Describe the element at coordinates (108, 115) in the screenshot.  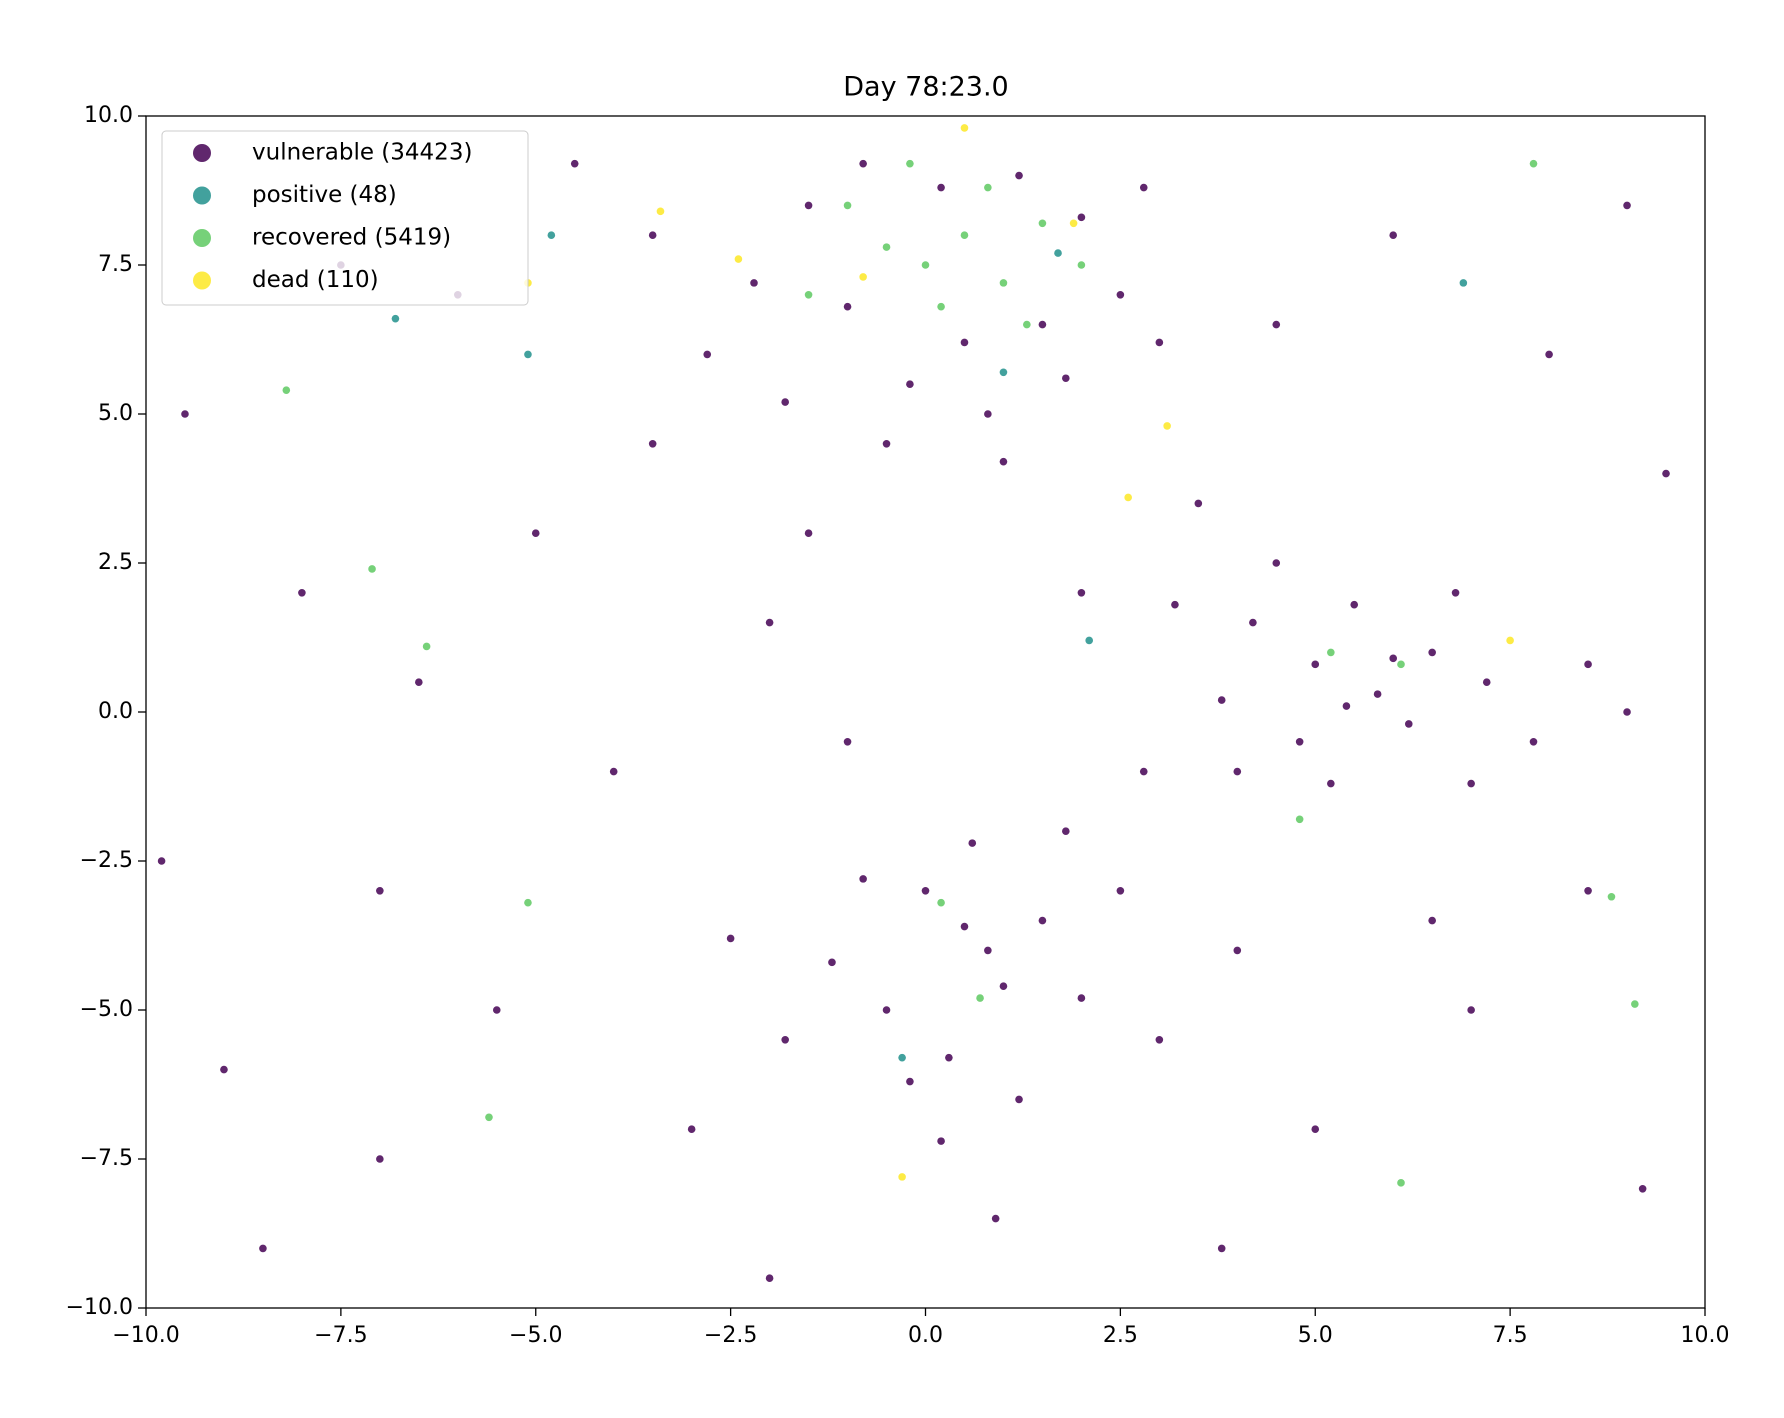
I see `y-tick-label: 10.0` at that location.